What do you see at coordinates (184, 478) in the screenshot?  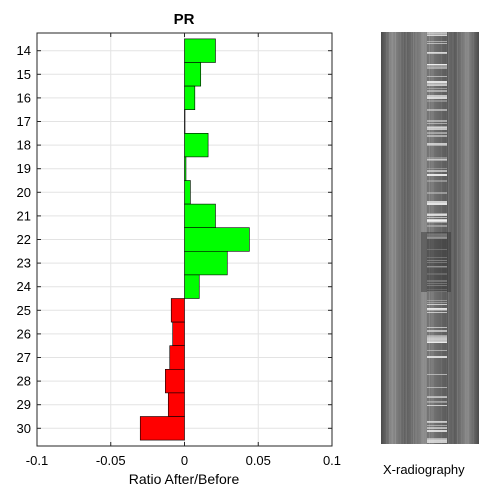 I see `x-axis-label: Ratio After/Before` at bounding box center [184, 478].